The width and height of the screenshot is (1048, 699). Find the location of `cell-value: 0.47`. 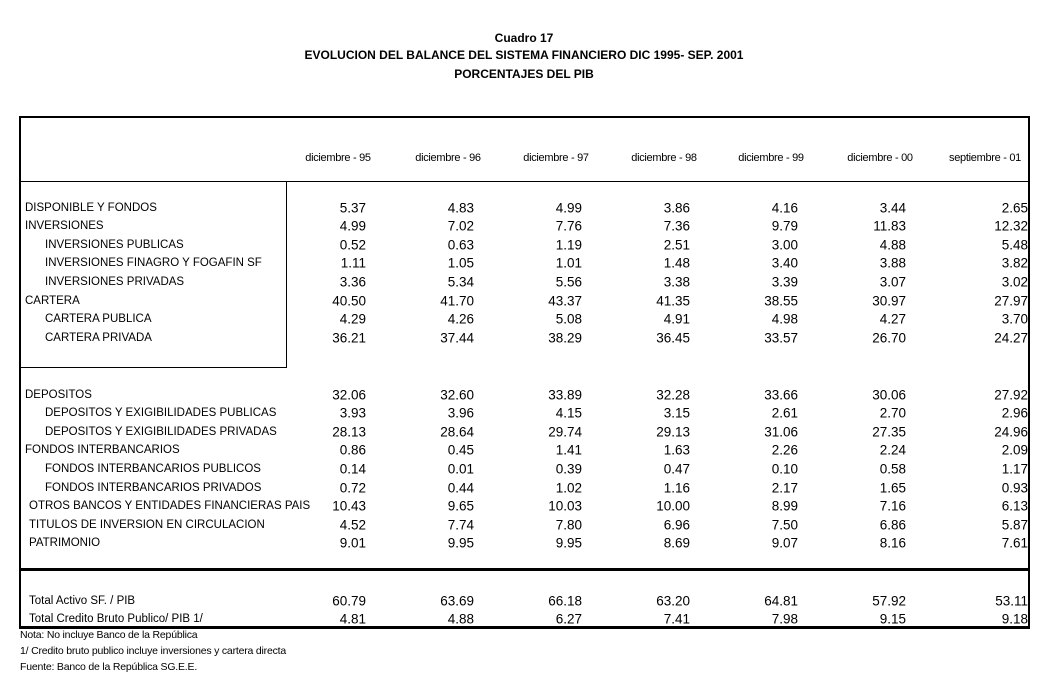

cell-value: 0.47 is located at coordinates (676, 469).